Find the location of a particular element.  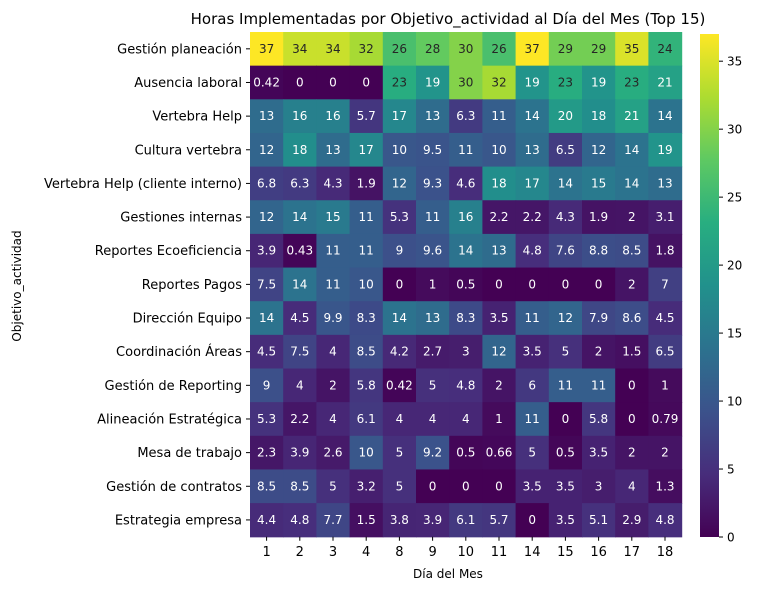

cell-label: 16 is located at coordinates (332, 116).